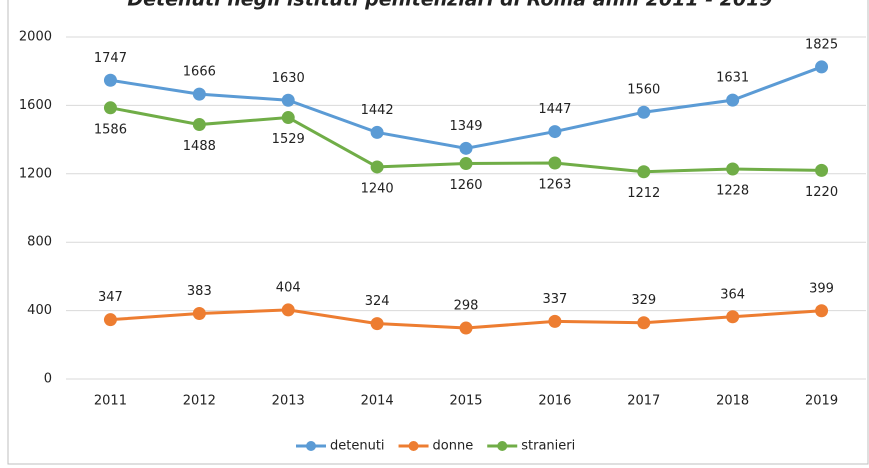 This screenshot has width=869, height=468. Describe the element at coordinates (377, 110) in the screenshot. I see `data-label: 1442` at that location.